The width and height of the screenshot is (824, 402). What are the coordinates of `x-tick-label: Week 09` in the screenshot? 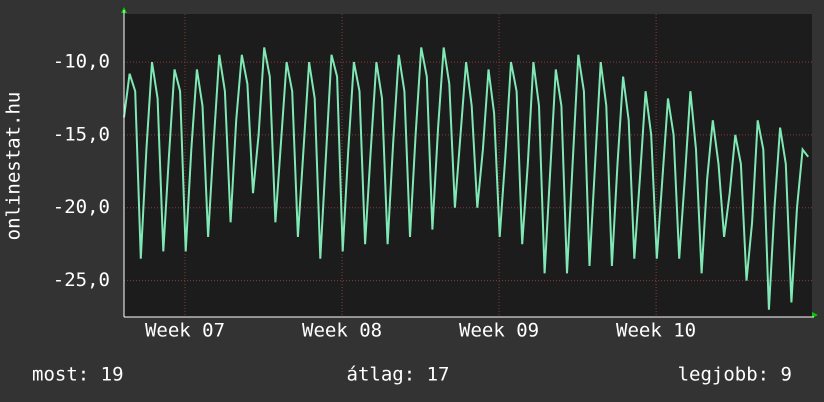 It's located at (499, 331).